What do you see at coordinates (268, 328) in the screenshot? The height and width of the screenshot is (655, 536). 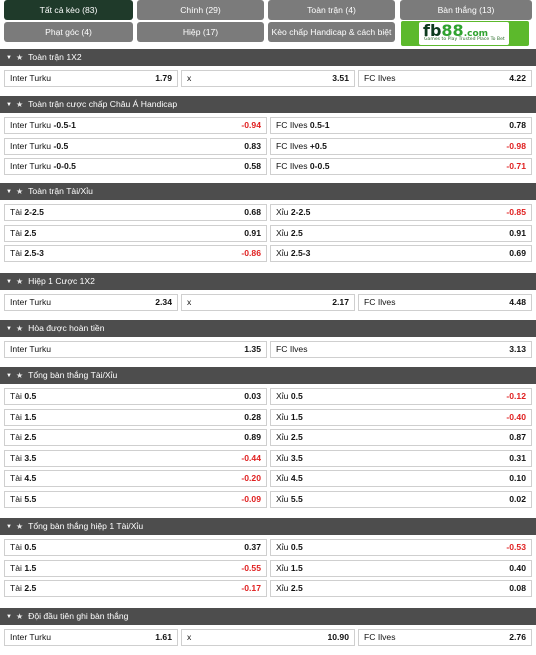 I see `section-header: ▼ ★ Hòa được hoàn tiền` at bounding box center [268, 328].